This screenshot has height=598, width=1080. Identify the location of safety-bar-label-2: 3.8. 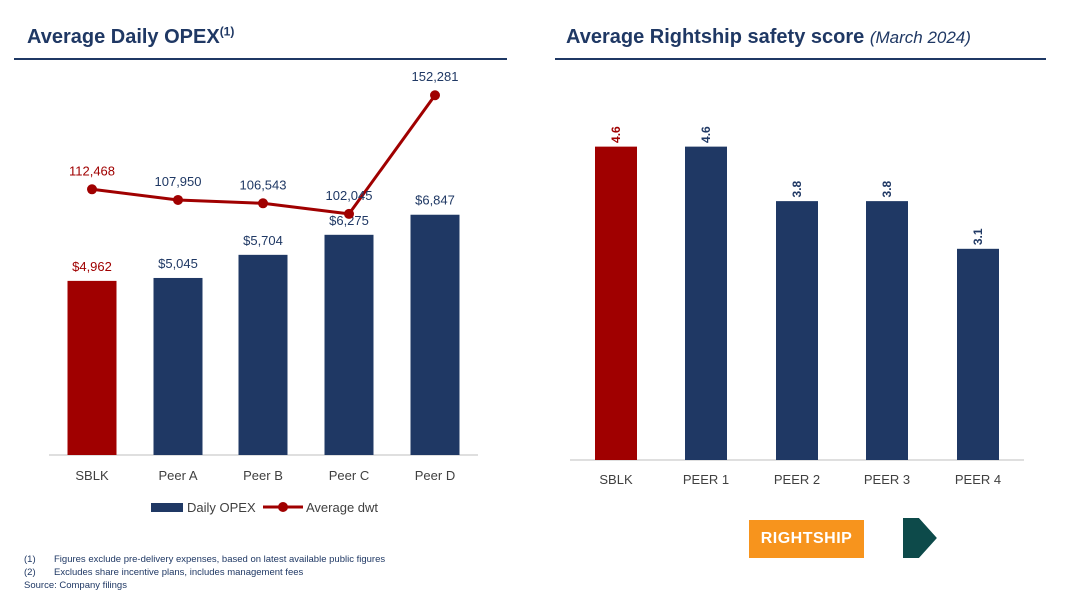
(797, 188).